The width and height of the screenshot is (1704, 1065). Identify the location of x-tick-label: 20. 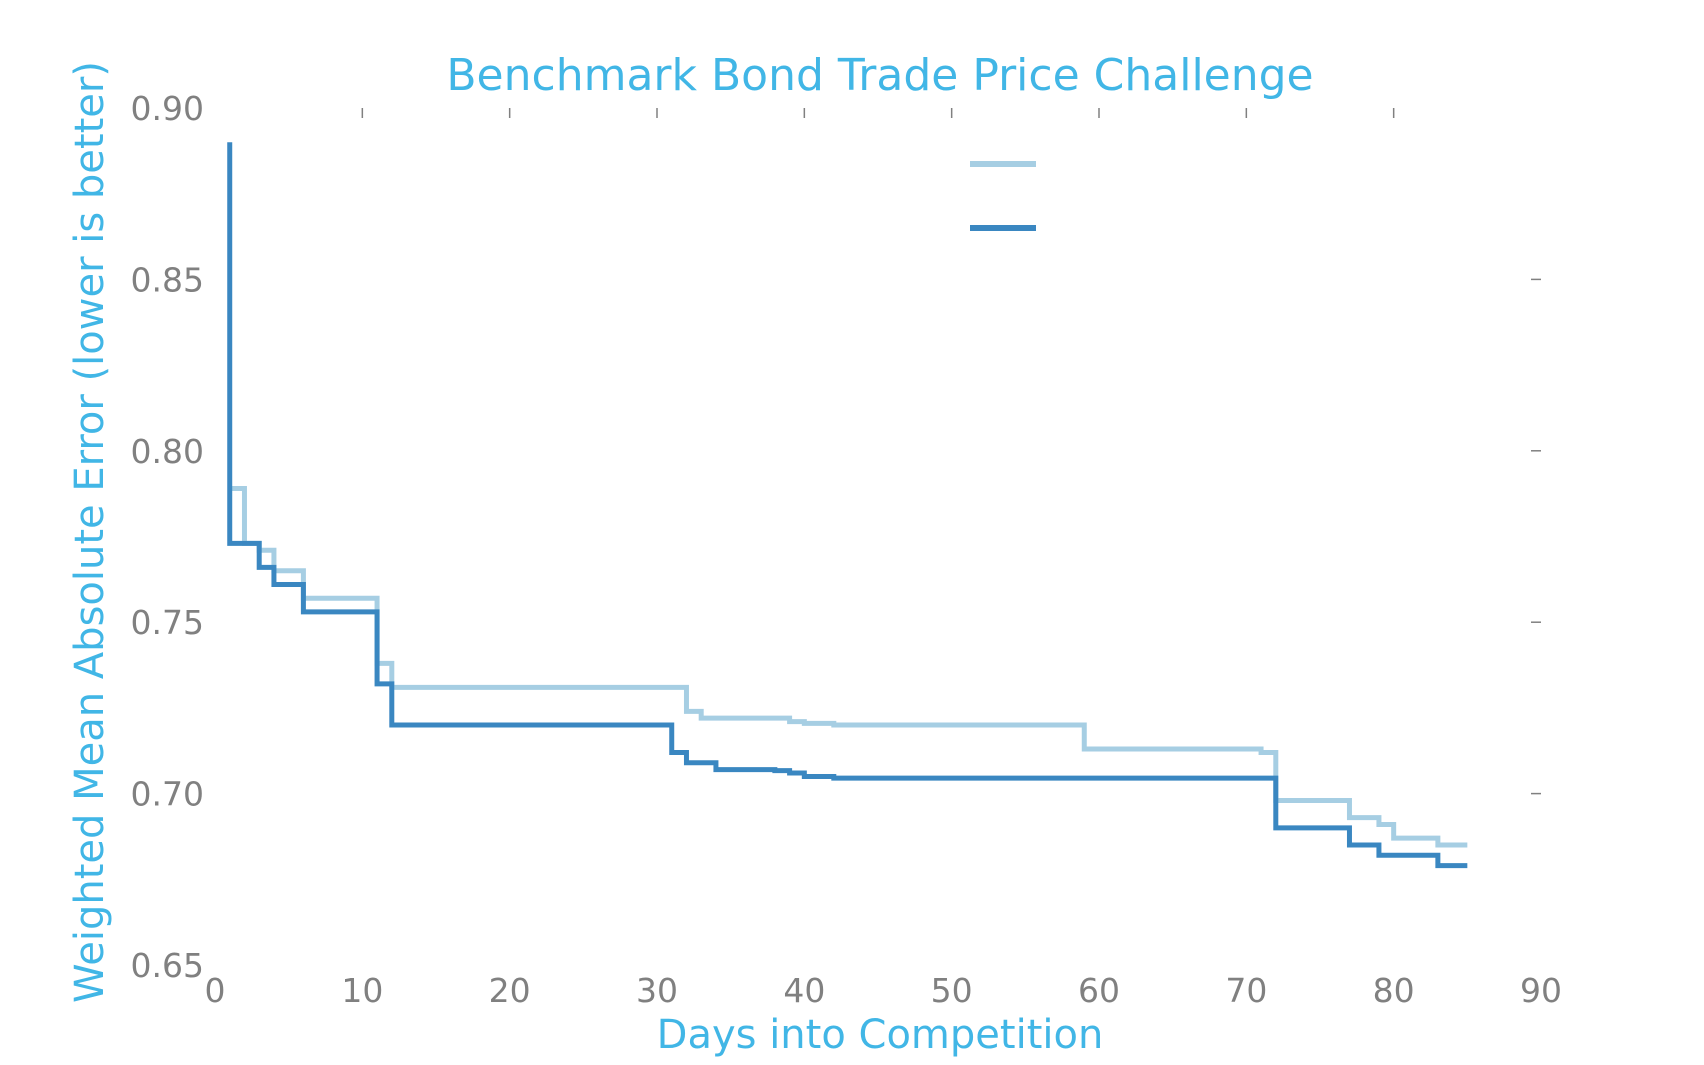
(510, 990).